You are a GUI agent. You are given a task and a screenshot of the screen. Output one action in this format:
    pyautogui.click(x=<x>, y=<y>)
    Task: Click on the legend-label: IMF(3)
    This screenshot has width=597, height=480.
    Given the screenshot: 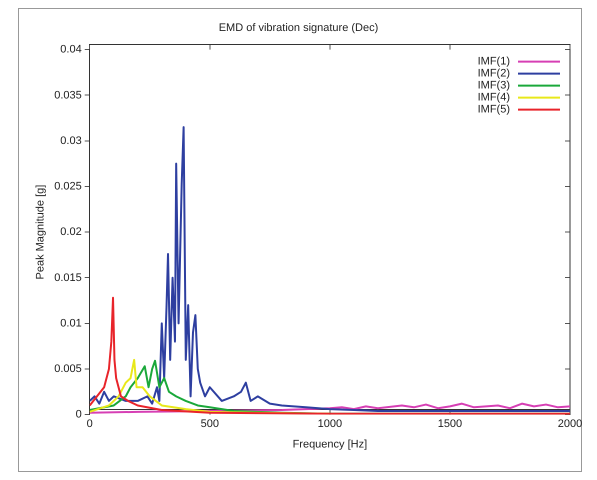 What is the action you would take?
    pyautogui.click(x=494, y=86)
    